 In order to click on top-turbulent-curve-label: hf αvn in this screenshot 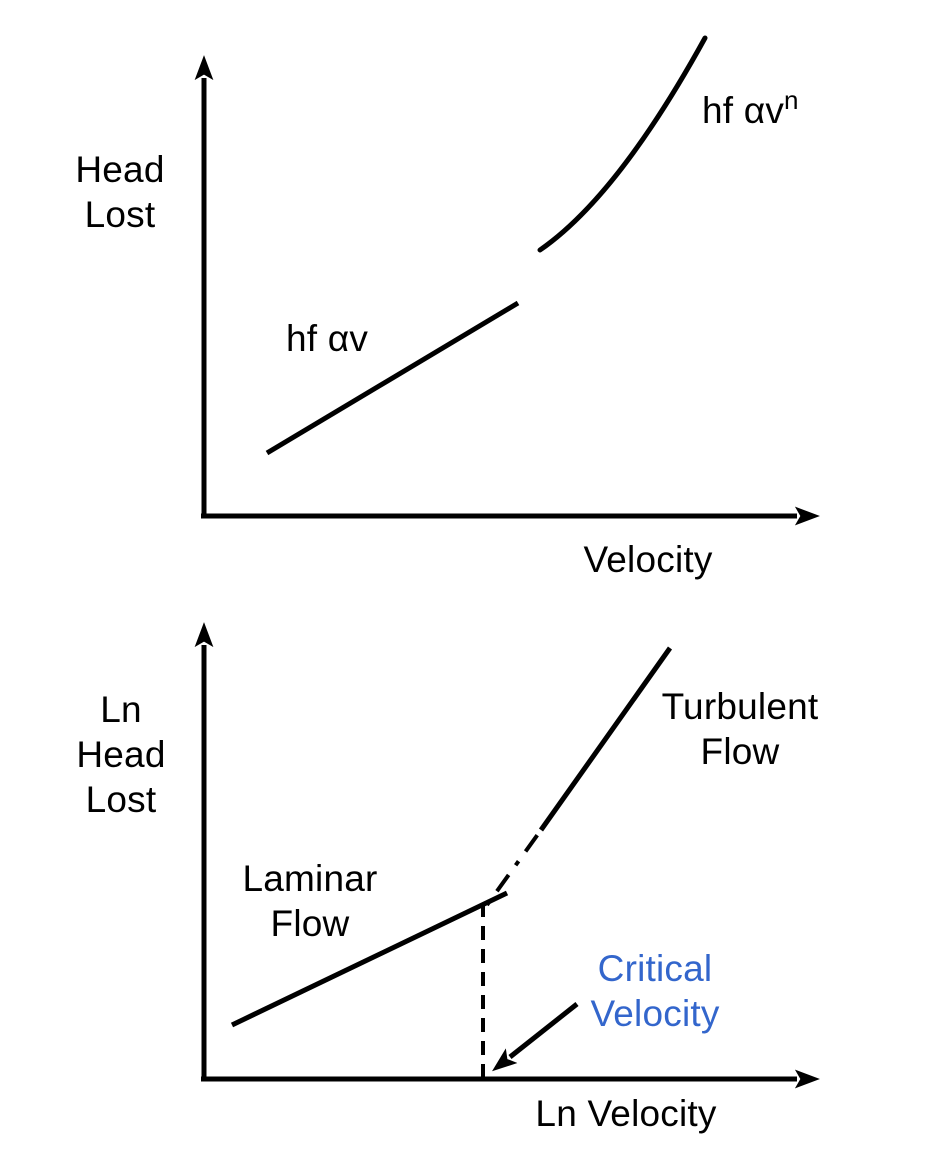, I will do `click(750, 111)`.